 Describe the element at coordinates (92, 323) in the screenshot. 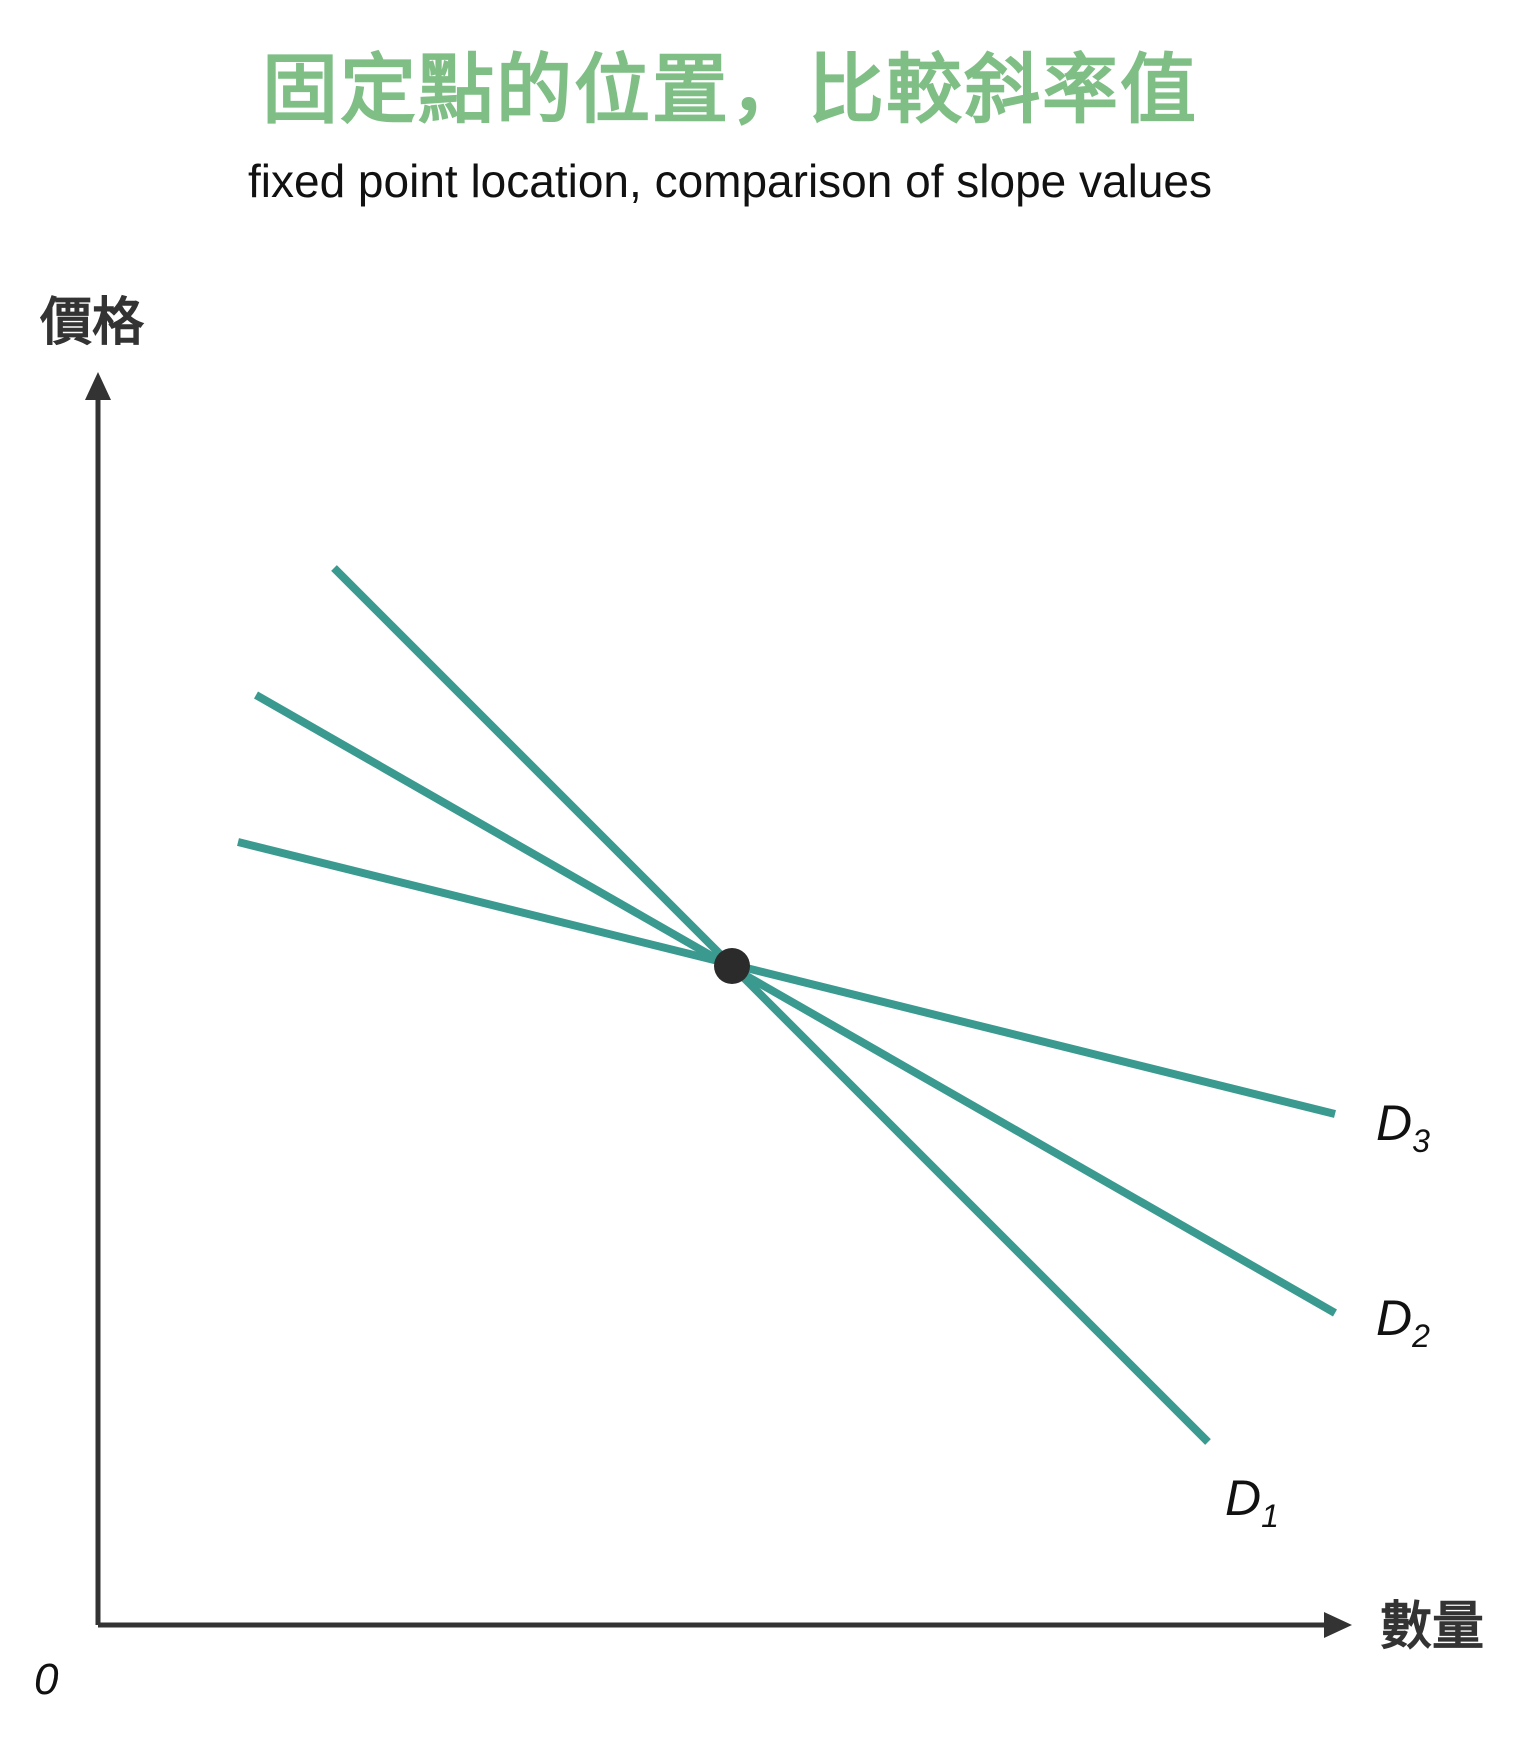

I see `y-axis-label: 價格` at that location.